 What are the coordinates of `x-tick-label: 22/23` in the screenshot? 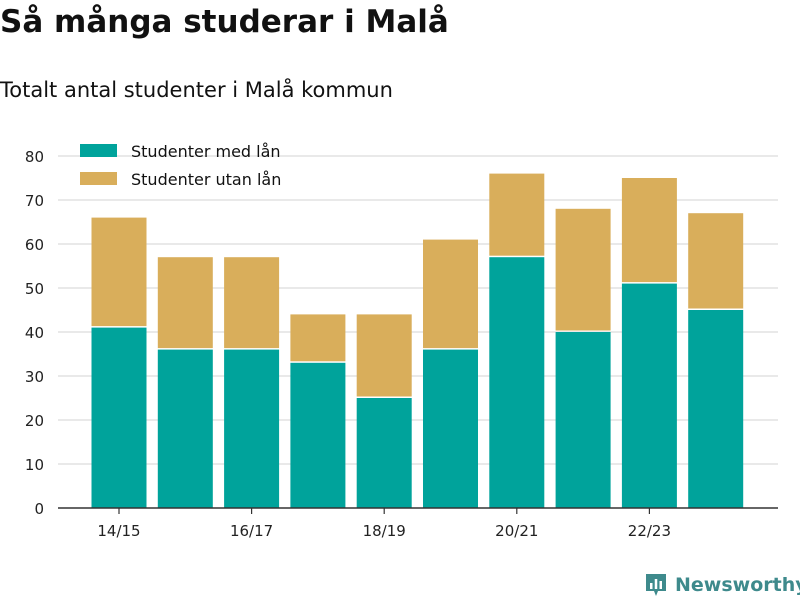 It's located at (649, 531).